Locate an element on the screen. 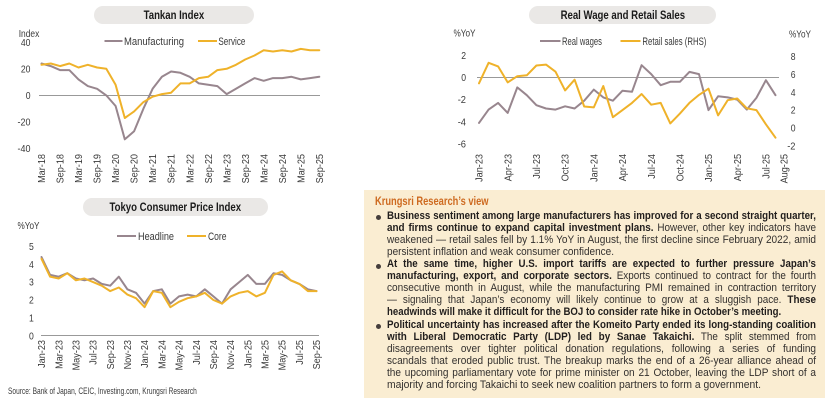 This screenshot has width=840, height=411. svg-text: 8 is located at coordinates (793, 57).